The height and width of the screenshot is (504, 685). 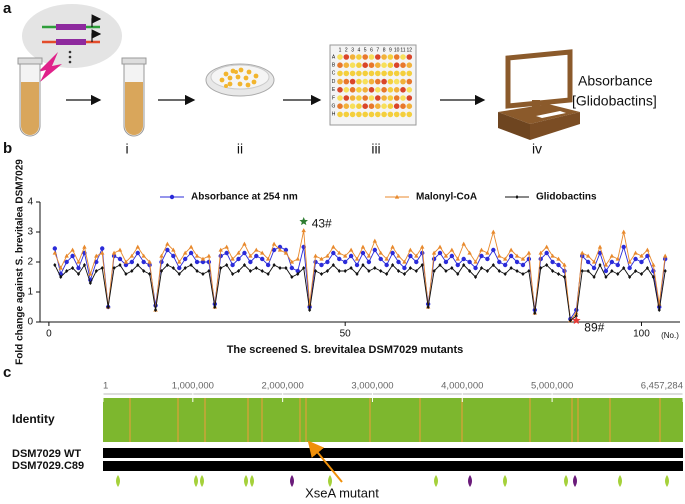 What do you see at coordinates (641, 334) in the screenshot?
I see `x-tick-label: 100` at bounding box center [641, 334].